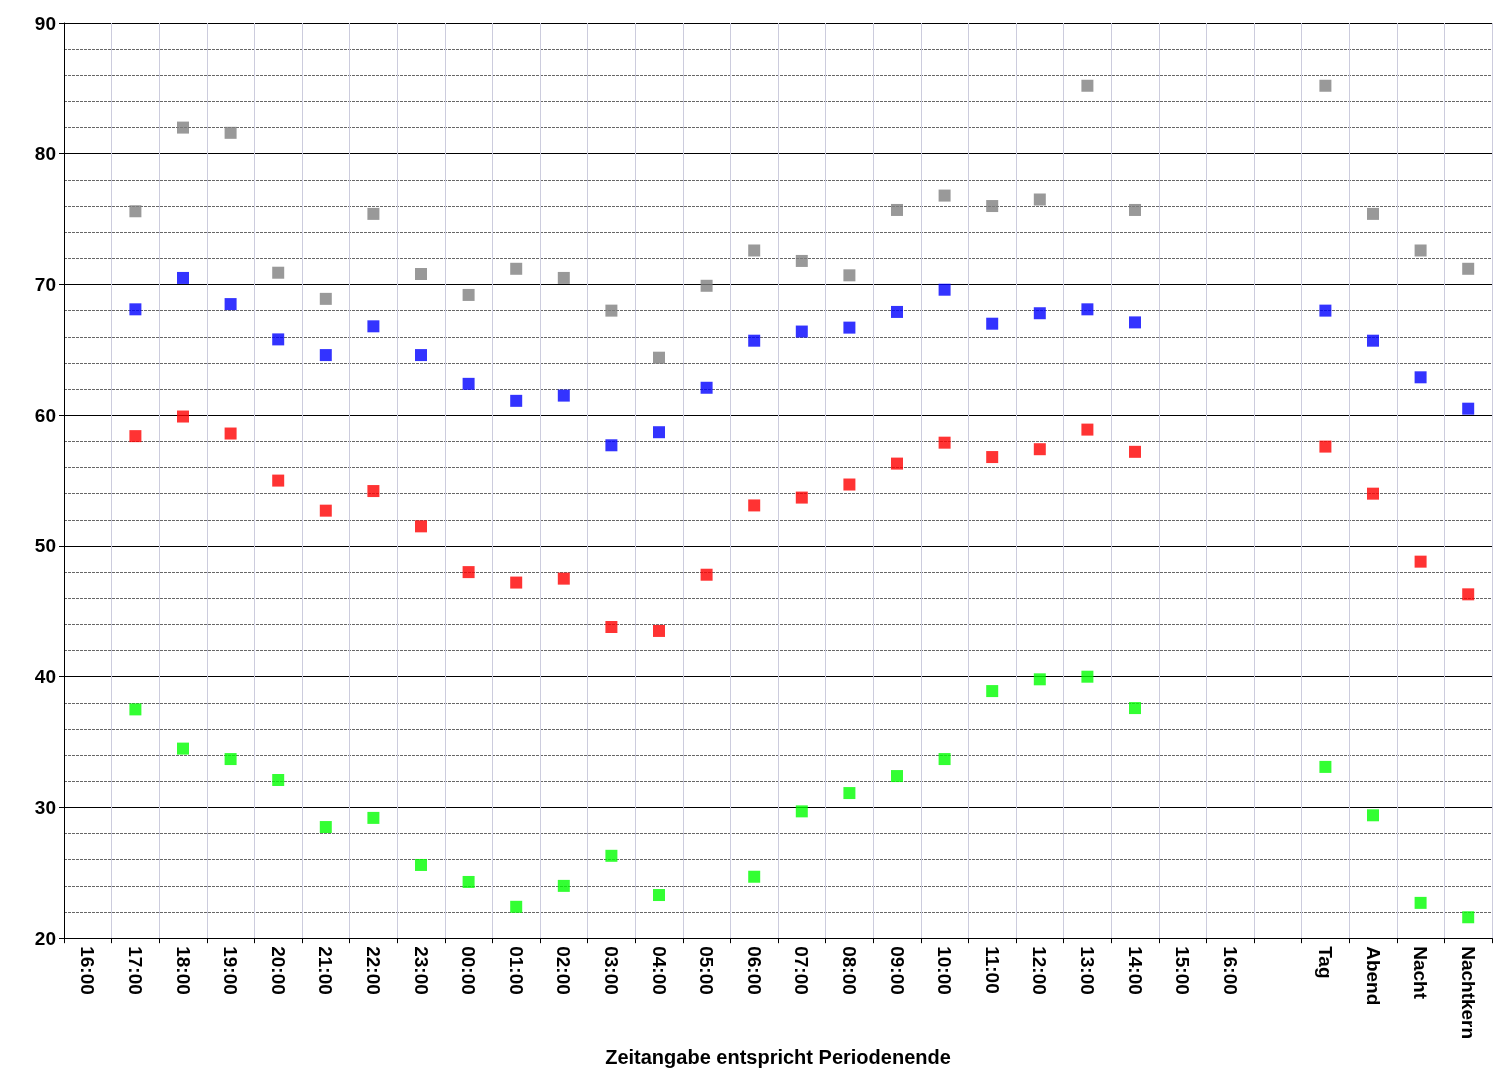 The image size is (1507, 1080). Describe the element at coordinates (1421, 973) in the screenshot. I see `x-tick-label: Nacht` at that location.